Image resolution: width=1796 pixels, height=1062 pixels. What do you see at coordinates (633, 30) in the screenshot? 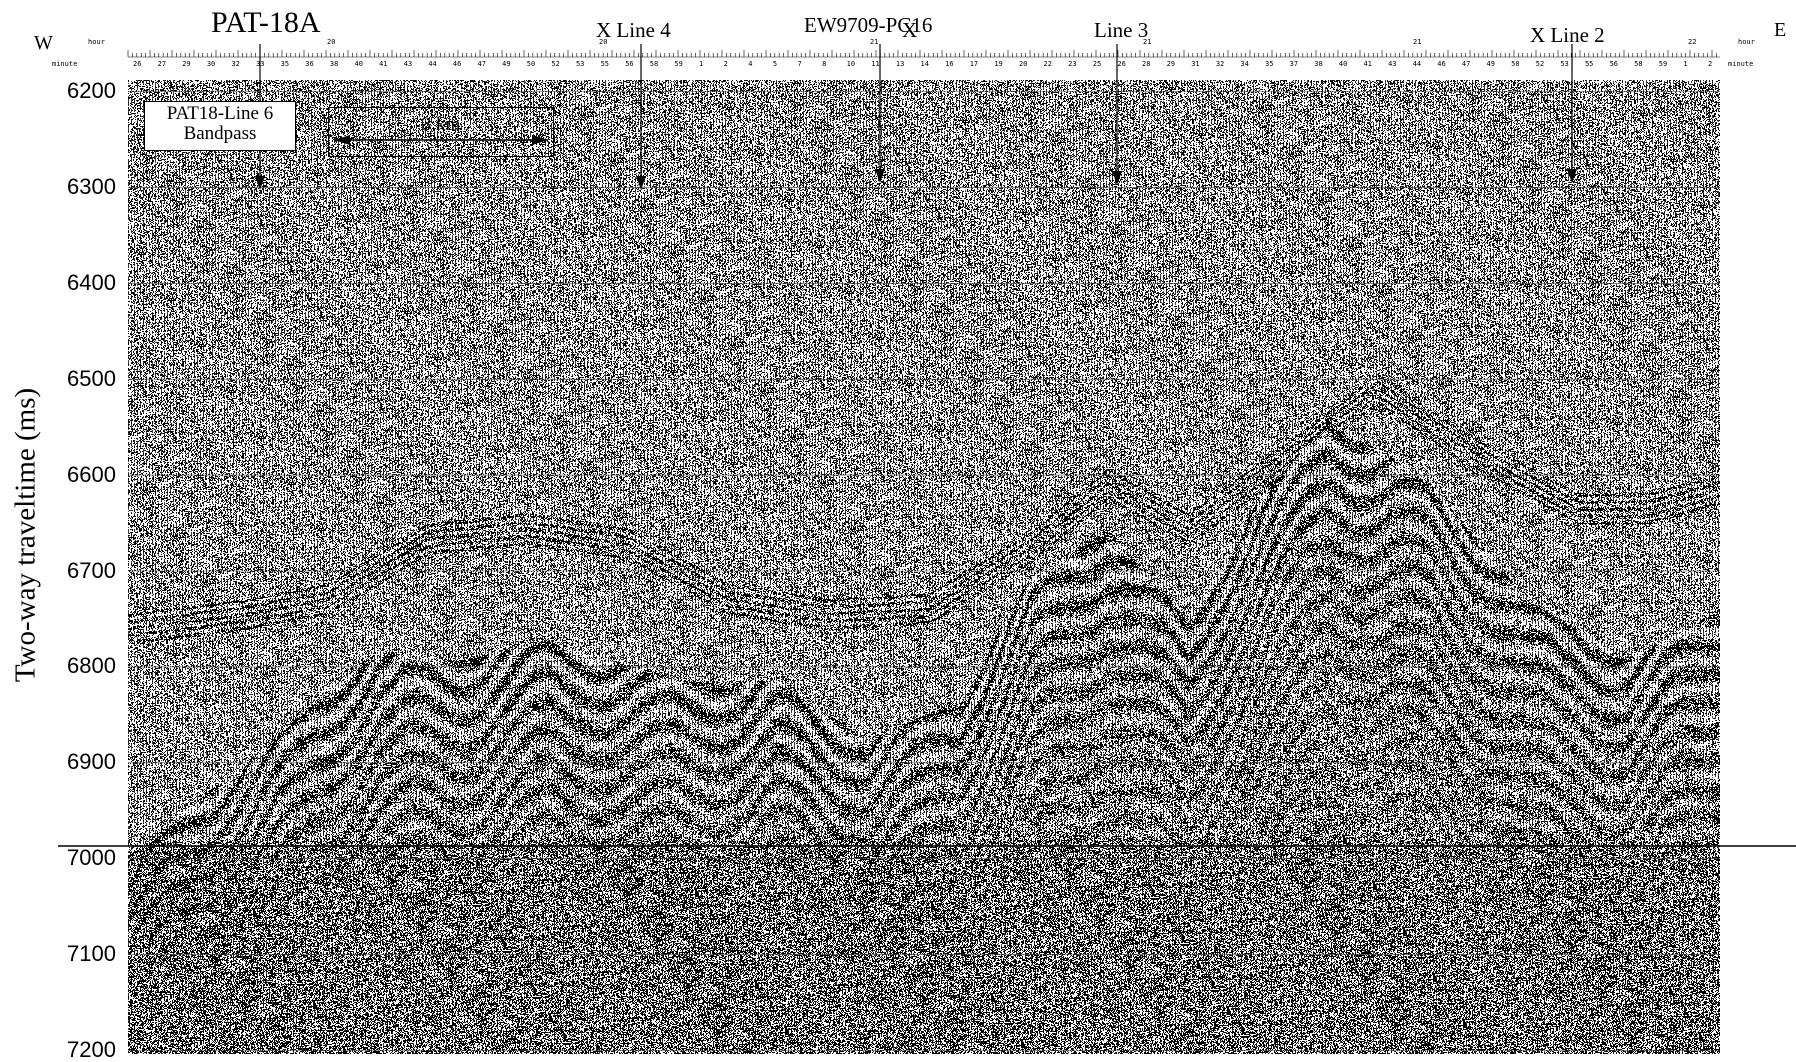
I see `crossing-label-x-line-4: X Line 4` at bounding box center [633, 30].